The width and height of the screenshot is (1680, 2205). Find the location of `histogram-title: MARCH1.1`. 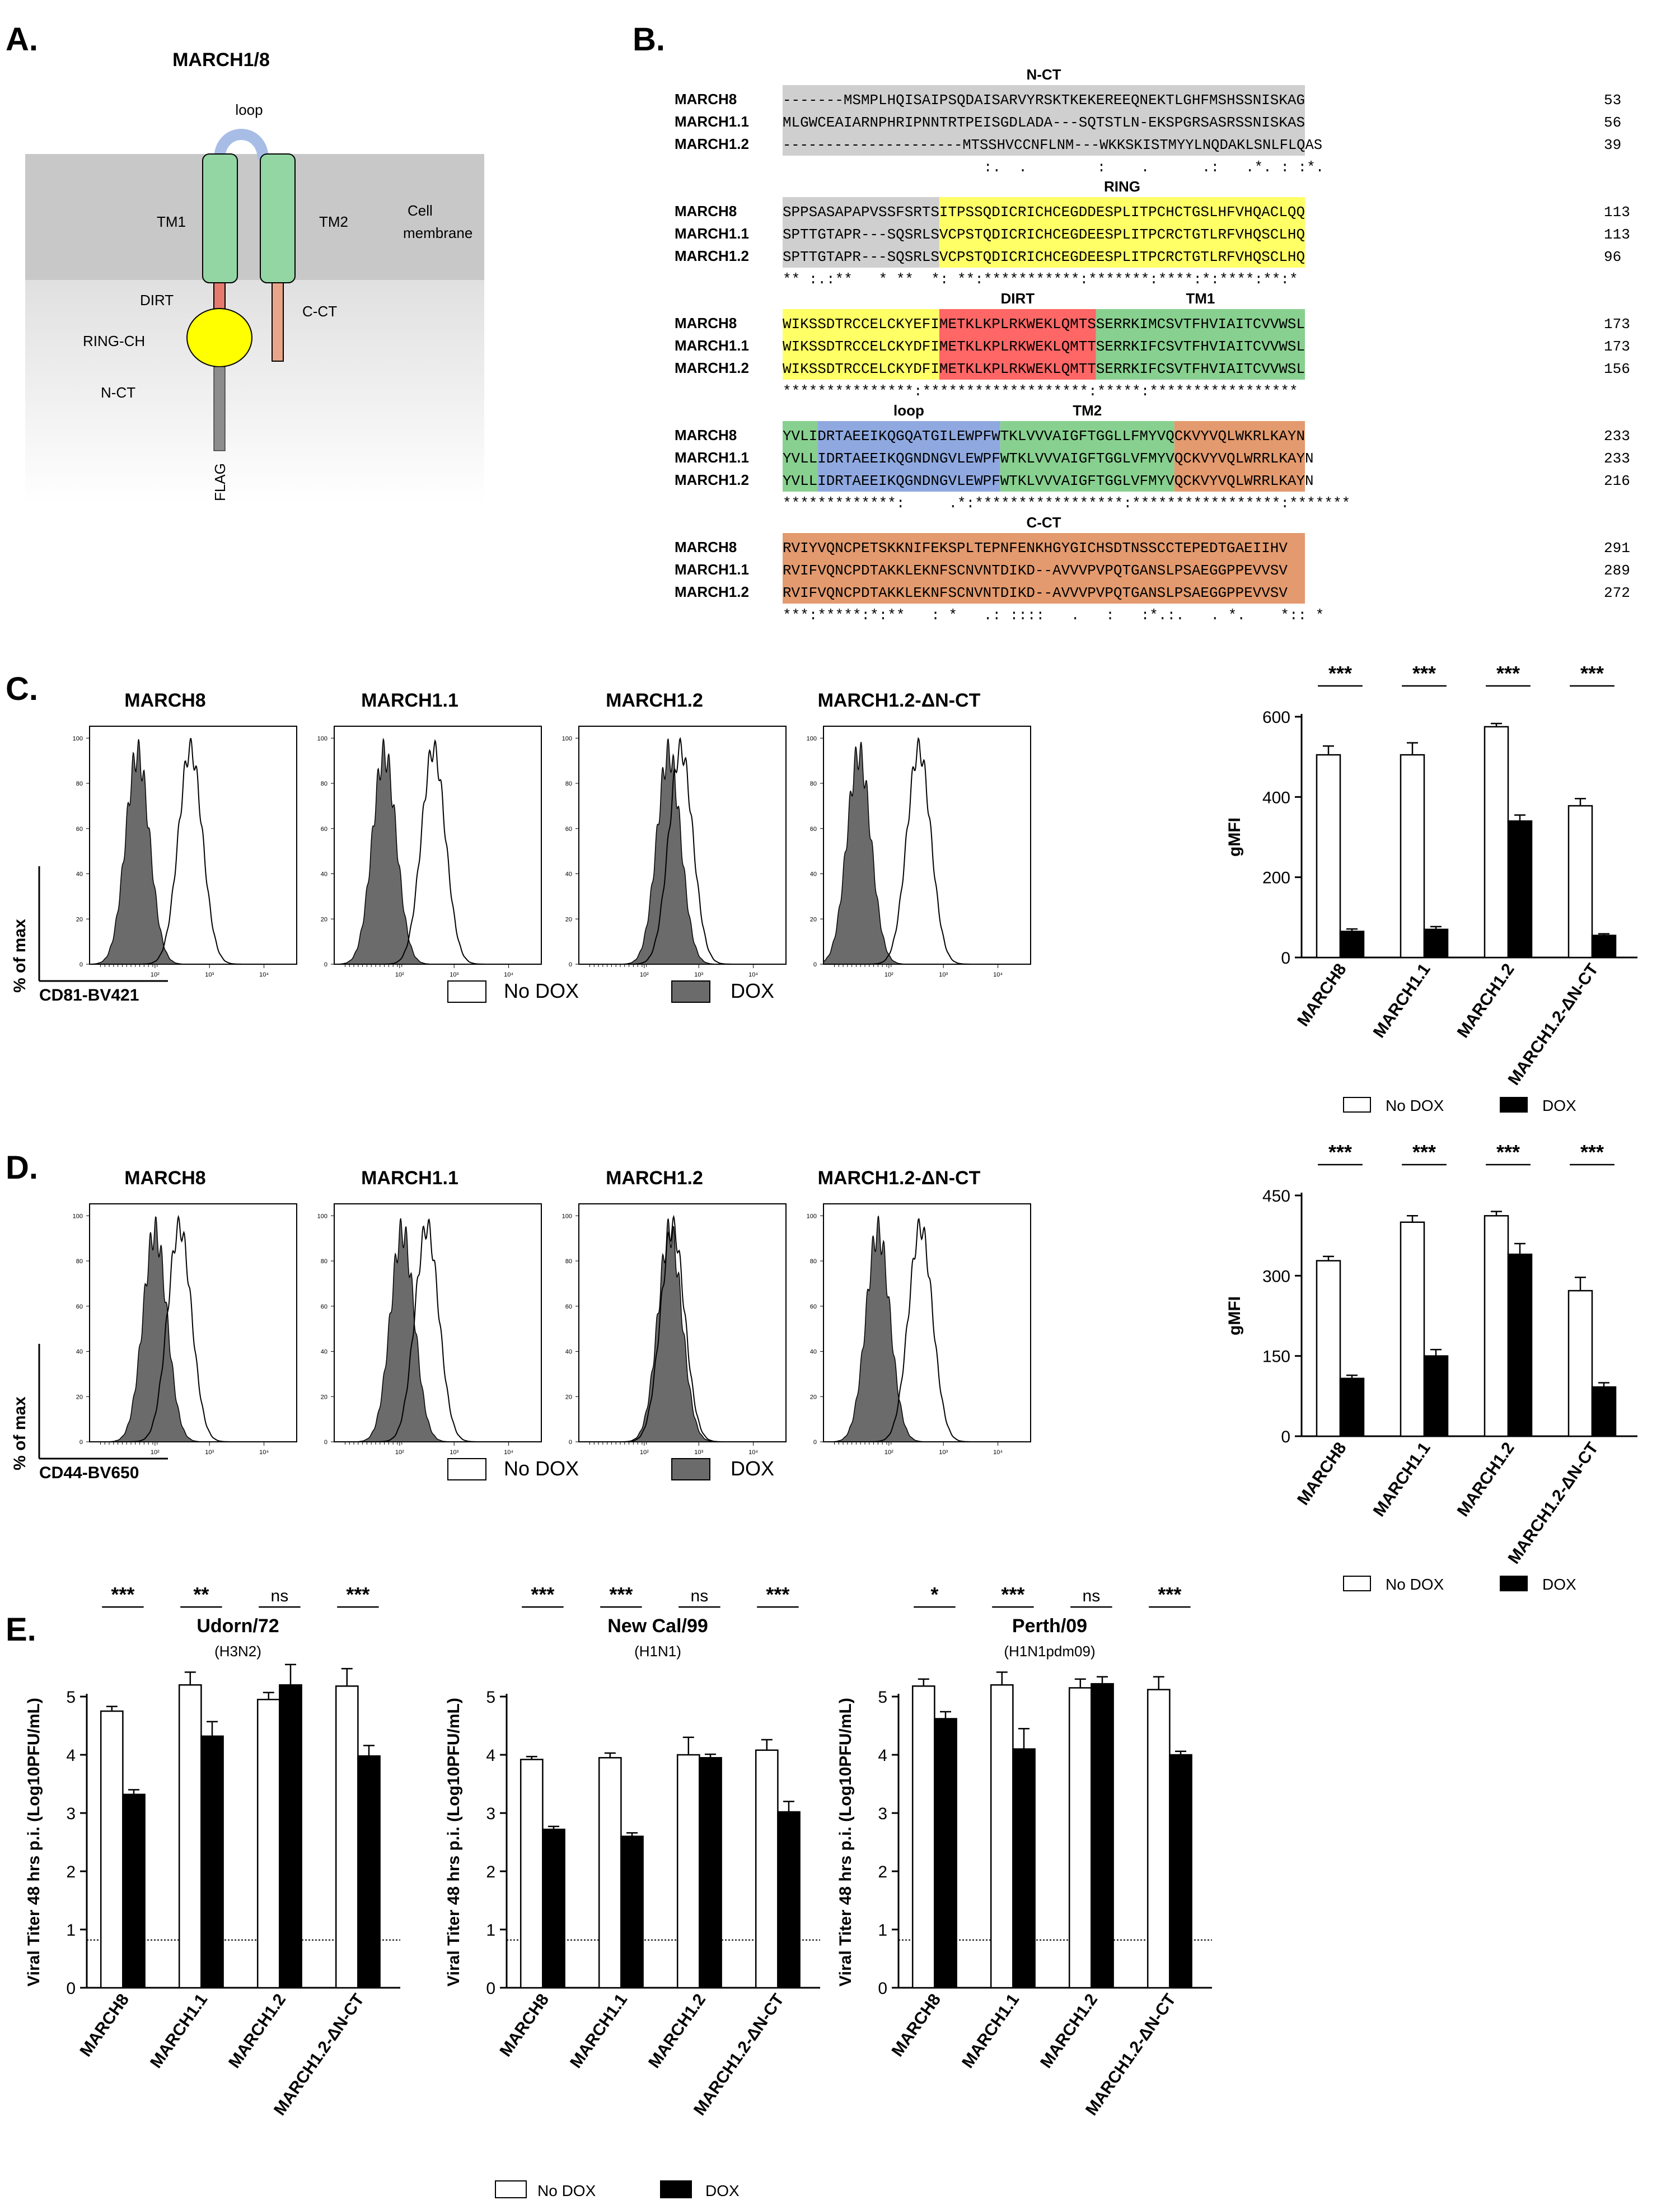

histogram-title: MARCH1.1 is located at coordinates (409, 1178).